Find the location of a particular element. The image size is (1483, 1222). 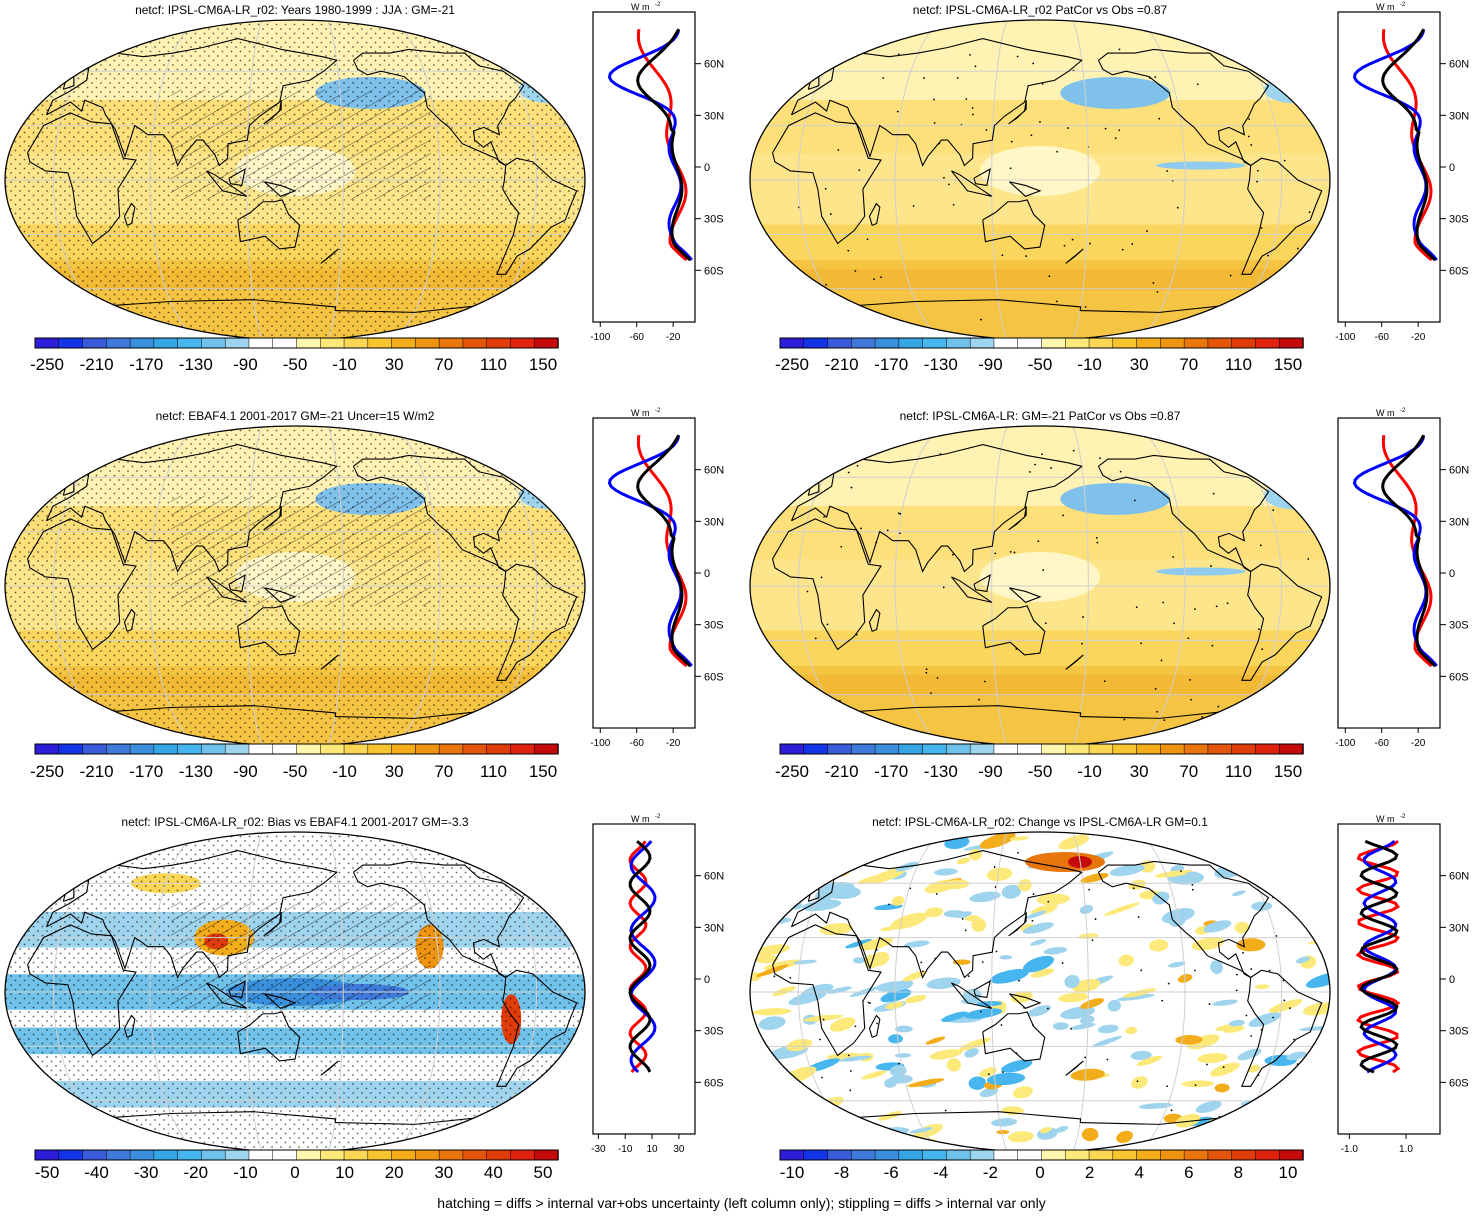

colorbar-tick-label: -6 is located at coordinates (891, 1172).